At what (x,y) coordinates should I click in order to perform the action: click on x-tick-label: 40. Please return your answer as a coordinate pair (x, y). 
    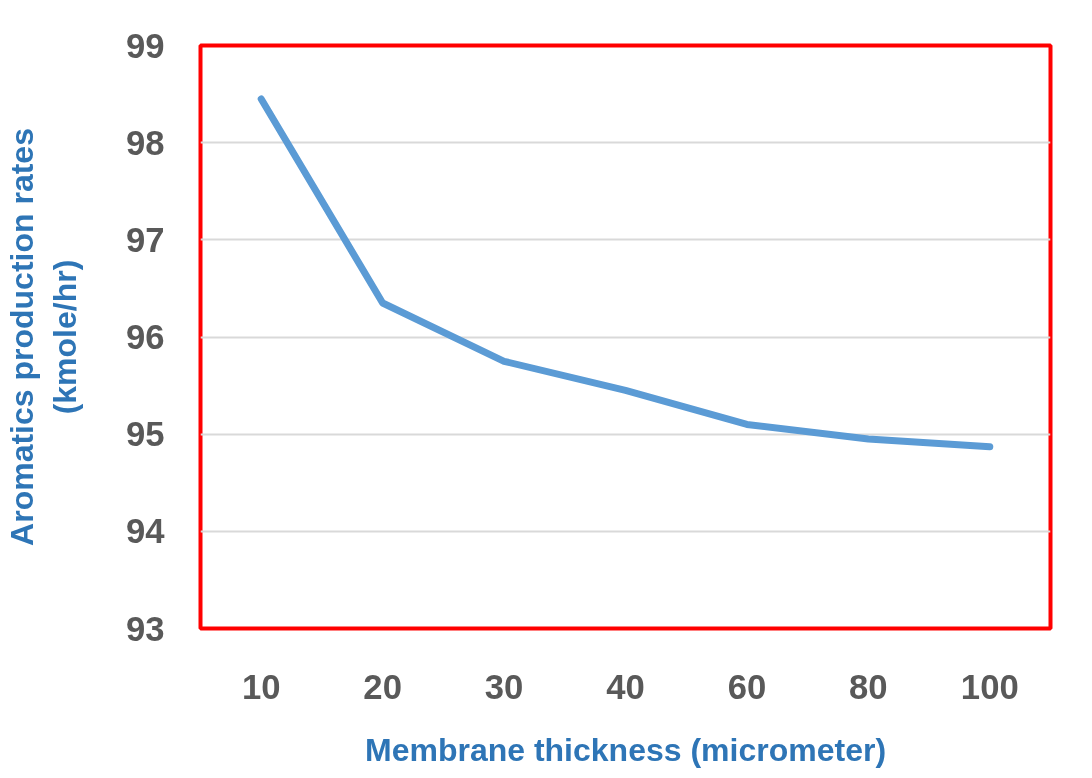
    Looking at the image, I should click on (625, 686).